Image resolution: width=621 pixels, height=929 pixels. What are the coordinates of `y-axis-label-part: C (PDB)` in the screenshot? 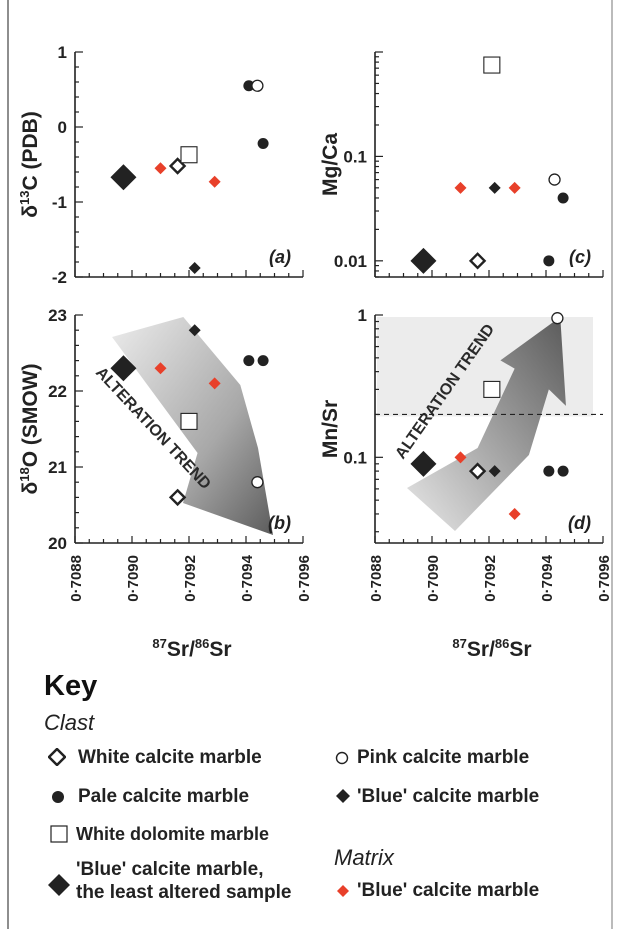 It's located at (30, 150).